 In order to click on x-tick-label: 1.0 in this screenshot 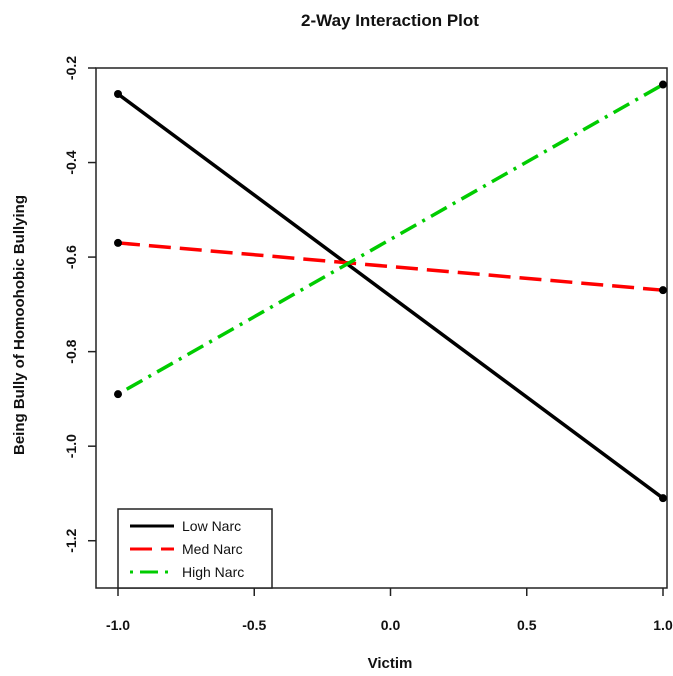, I will do `click(663, 625)`.